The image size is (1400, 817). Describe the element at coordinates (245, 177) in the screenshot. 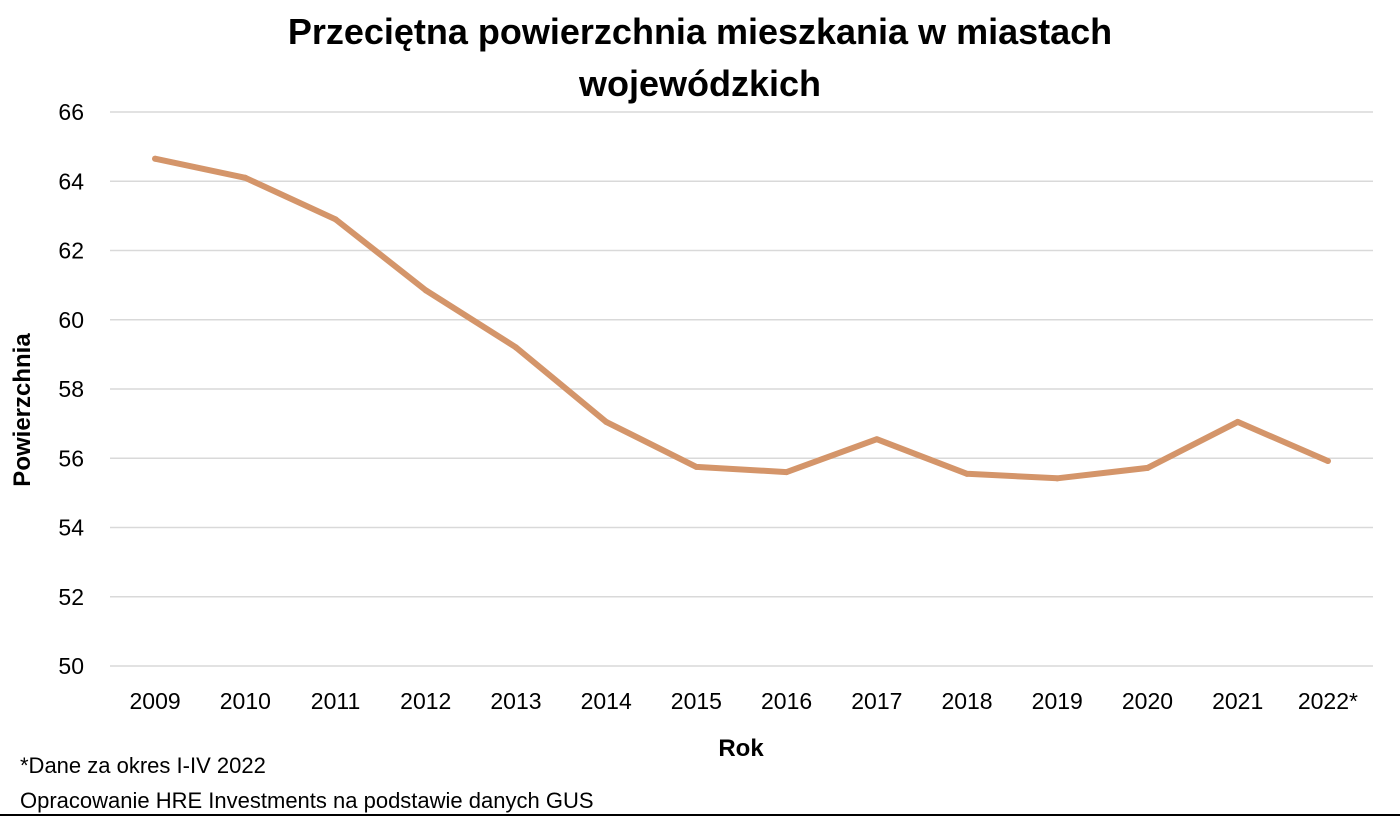

I see `data-point-2010` at that location.